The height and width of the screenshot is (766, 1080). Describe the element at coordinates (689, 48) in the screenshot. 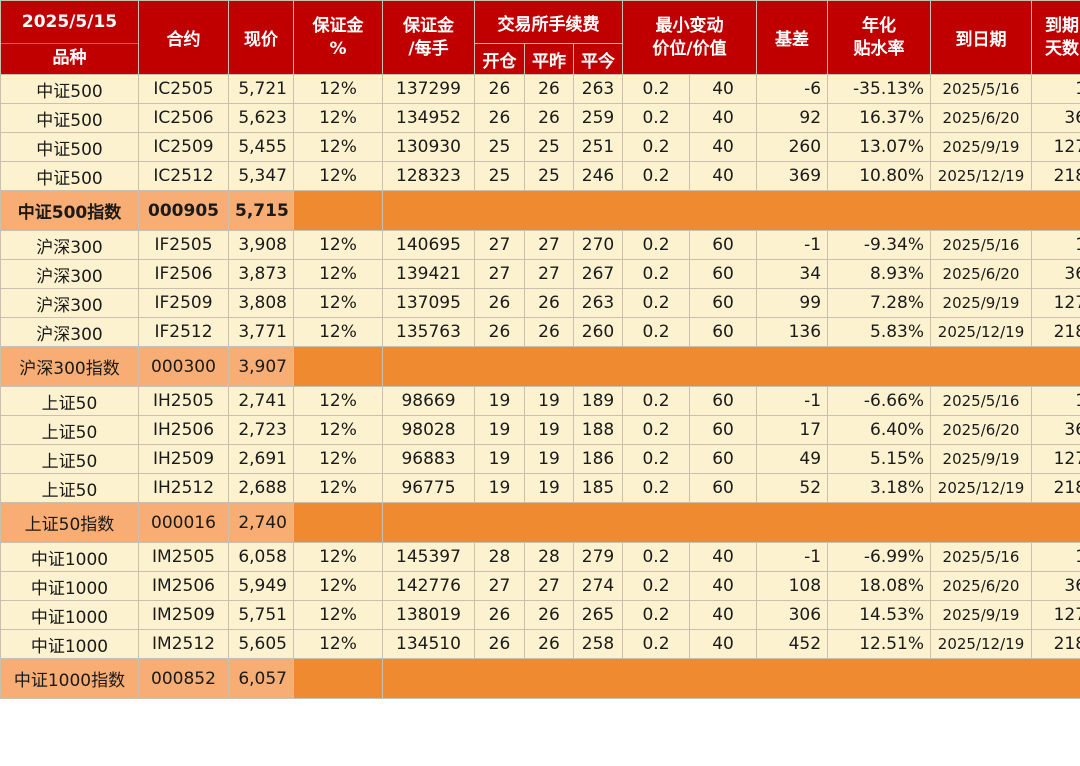

I see `header-tick-line2: 价位/价值` at that location.